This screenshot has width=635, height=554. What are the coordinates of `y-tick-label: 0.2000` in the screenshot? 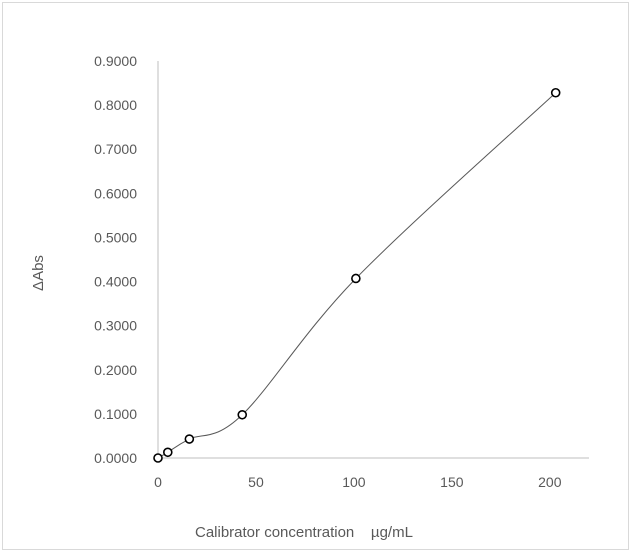 It's located at (115, 370).